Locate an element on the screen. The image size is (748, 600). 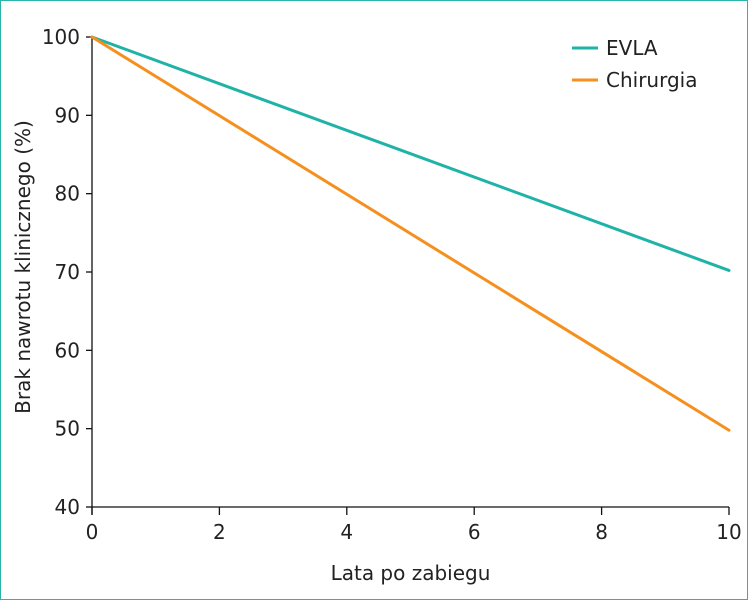
y-axis-label: Brak nawrotu klinicznego (%) is located at coordinates (23, 267).